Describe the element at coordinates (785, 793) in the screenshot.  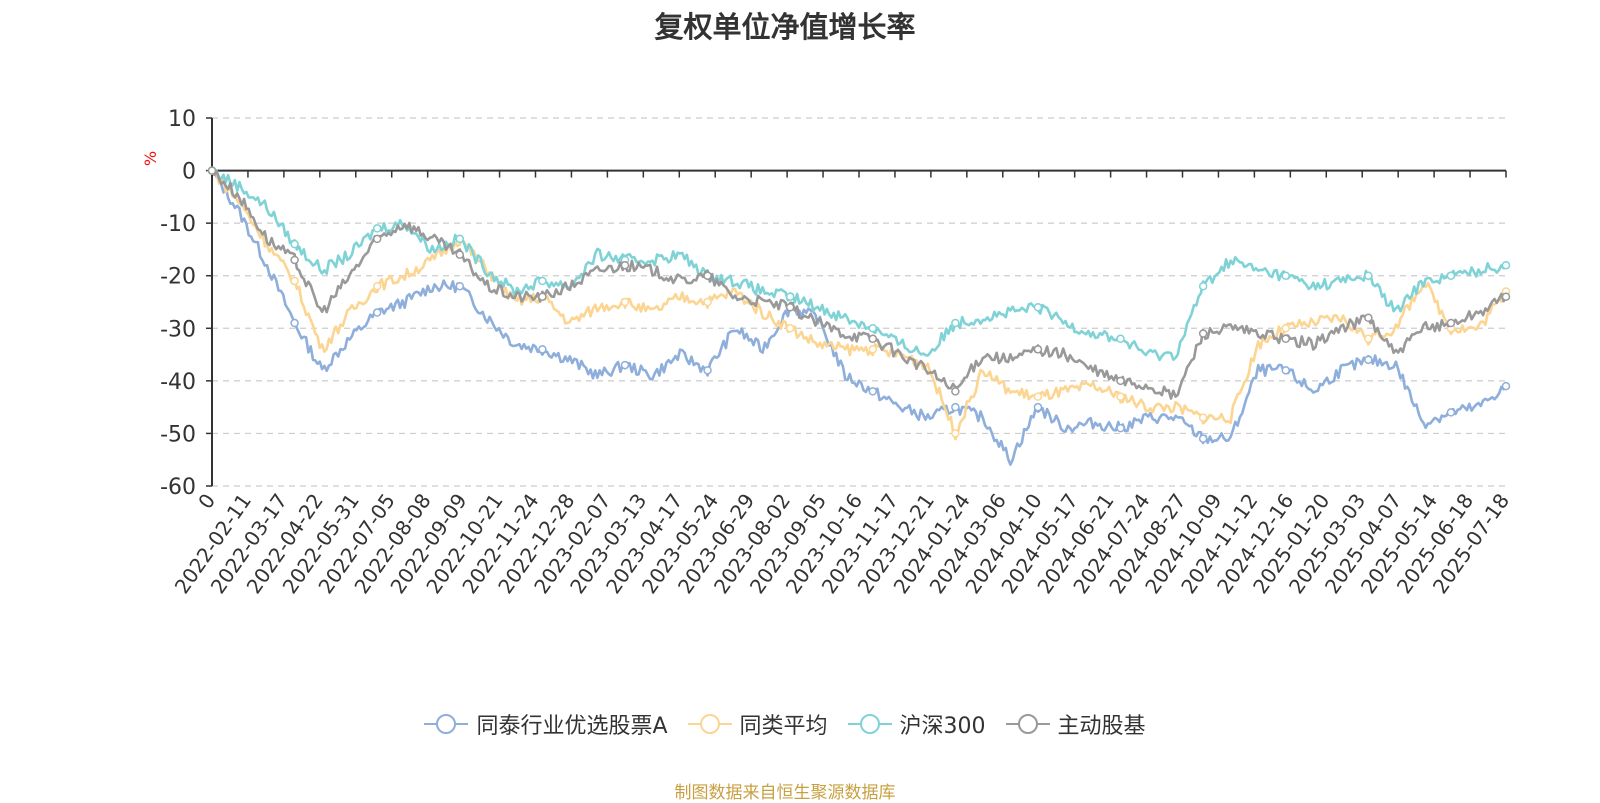
I see `data-source-note: 制图数据来自恒生聚源数据库` at that location.